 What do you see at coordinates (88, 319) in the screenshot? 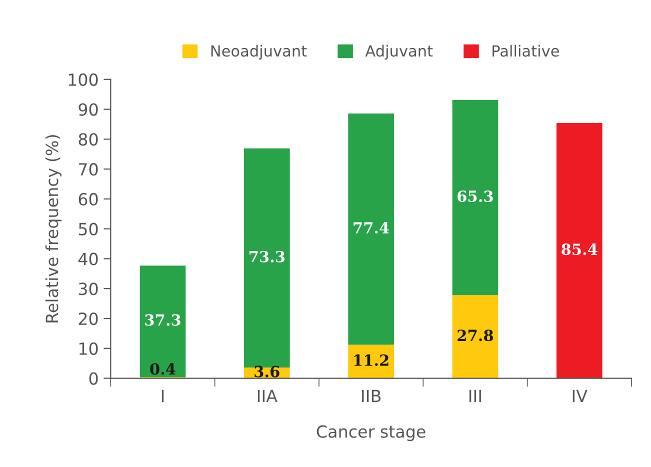
I see `y-tick-label: 20` at bounding box center [88, 319].